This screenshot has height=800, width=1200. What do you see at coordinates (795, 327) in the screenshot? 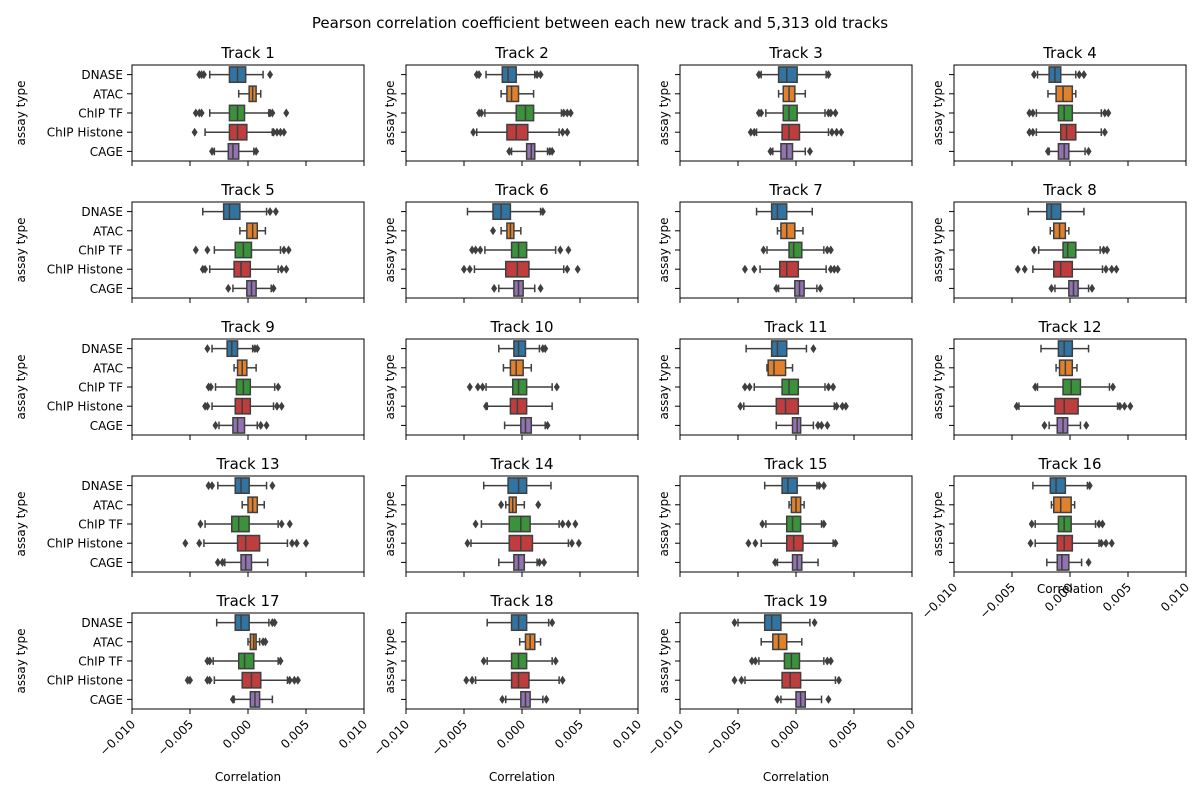
I see `panel-title: Track 11` at bounding box center [795, 327].